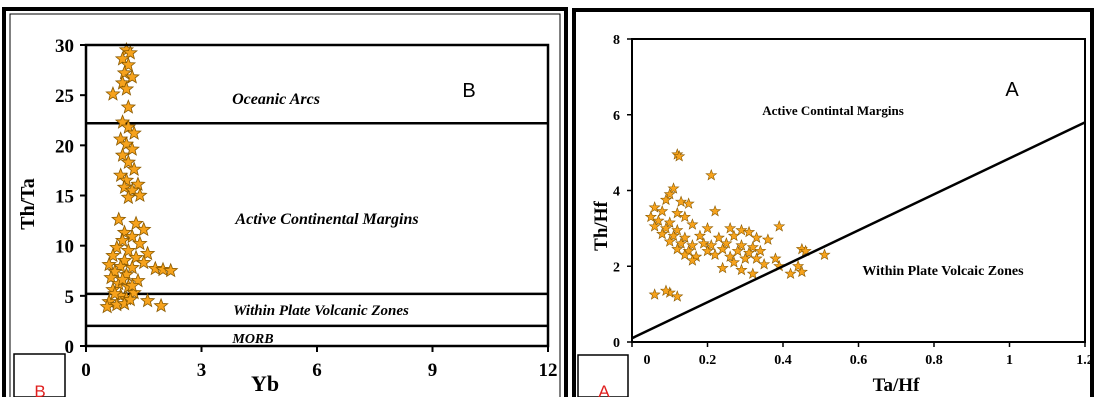 This screenshot has height=397, width=1096. Describe the element at coordinates (39, 389) in the screenshot. I see `panel-b-corner-label: B` at that location.